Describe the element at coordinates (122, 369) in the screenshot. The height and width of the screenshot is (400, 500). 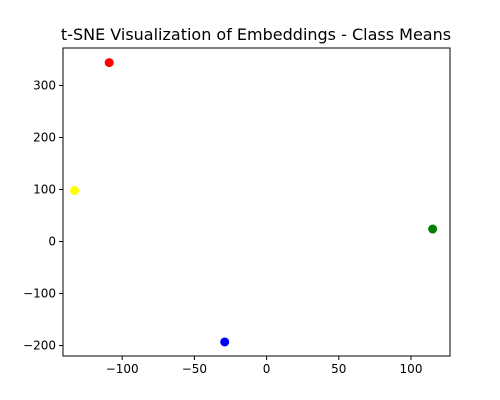
I see `x-tick-label: −100` at that location.